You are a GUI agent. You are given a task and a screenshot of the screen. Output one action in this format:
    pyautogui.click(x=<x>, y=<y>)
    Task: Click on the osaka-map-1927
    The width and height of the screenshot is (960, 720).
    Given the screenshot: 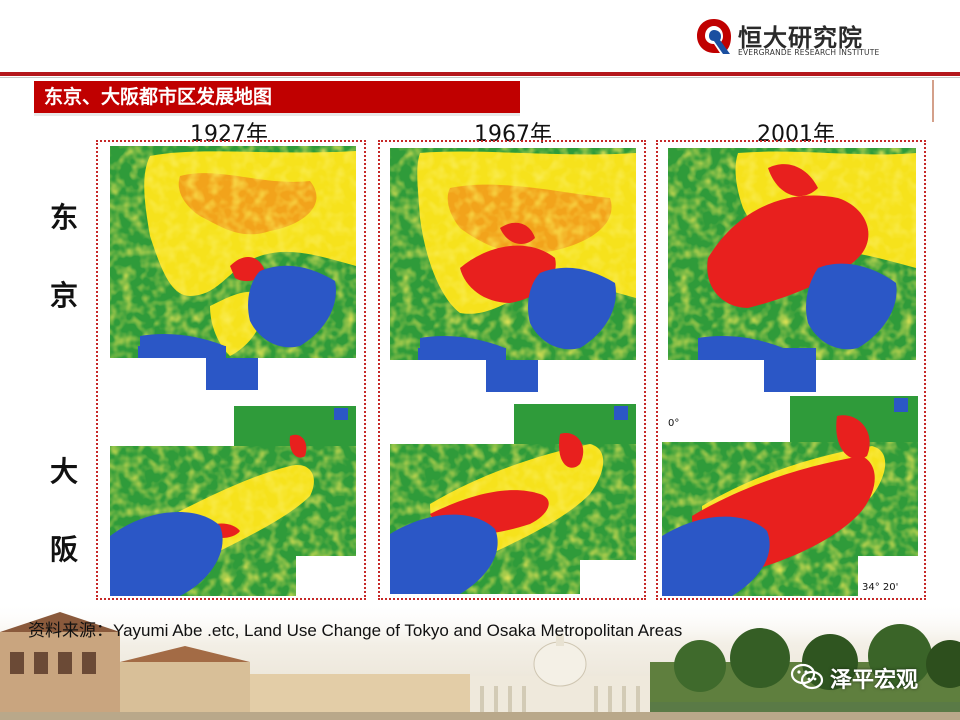 What is the action you would take?
    pyautogui.click(x=233, y=501)
    